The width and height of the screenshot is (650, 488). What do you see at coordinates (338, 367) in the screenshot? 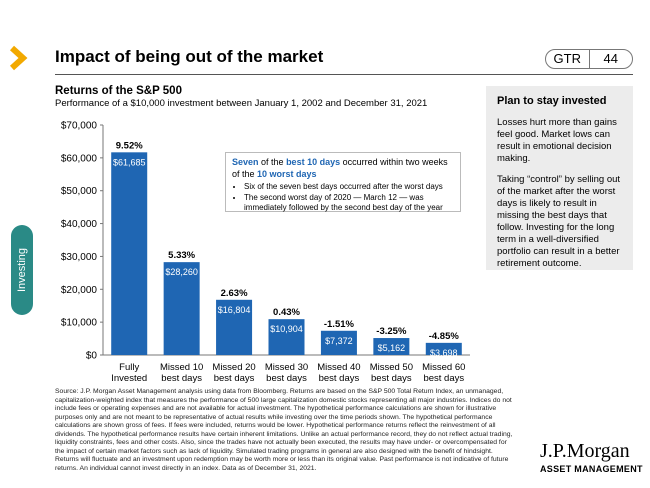
I see `x-tick-label: Missed 40` at bounding box center [338, 367].